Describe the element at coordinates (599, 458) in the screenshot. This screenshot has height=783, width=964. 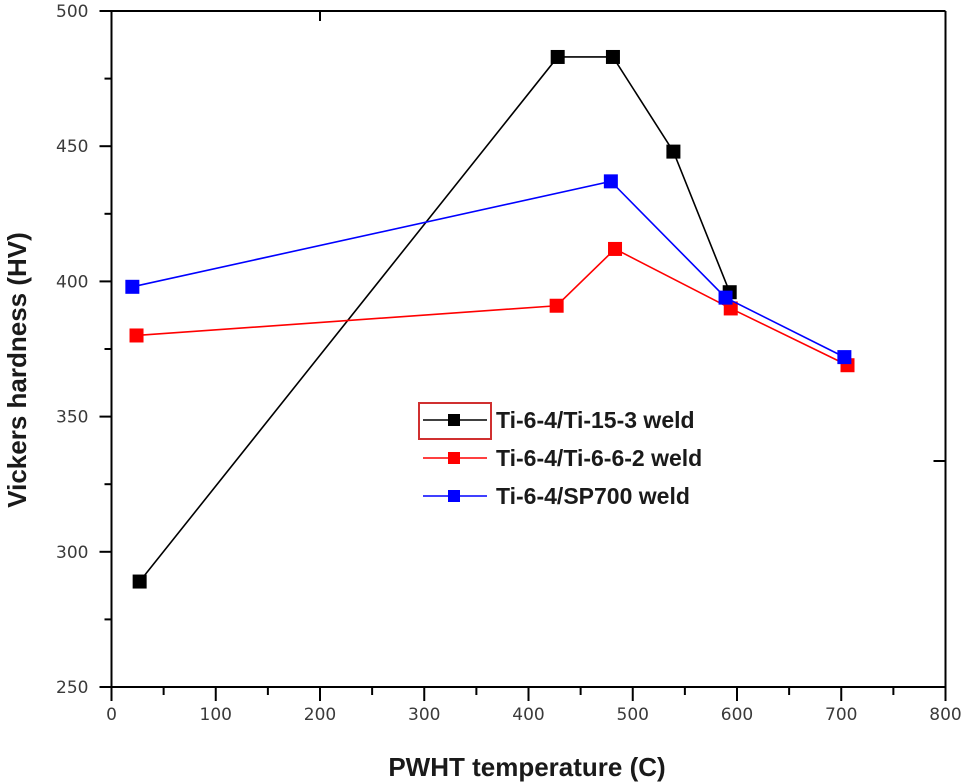
I see `legend-label: Ti-6-4/Ti-6-6-2 weld` at that location.